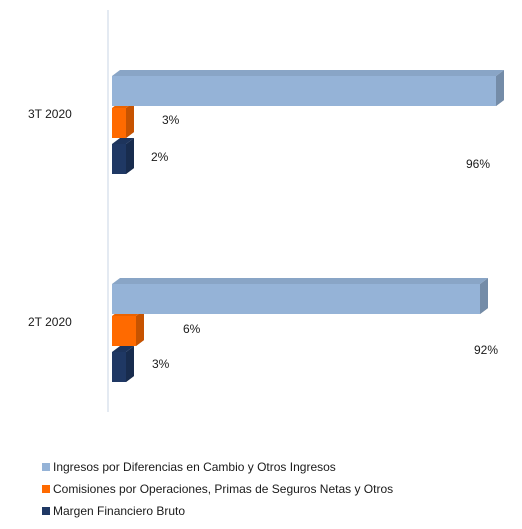  I want to click on category-label: 3T 2020, so click(50, 114).